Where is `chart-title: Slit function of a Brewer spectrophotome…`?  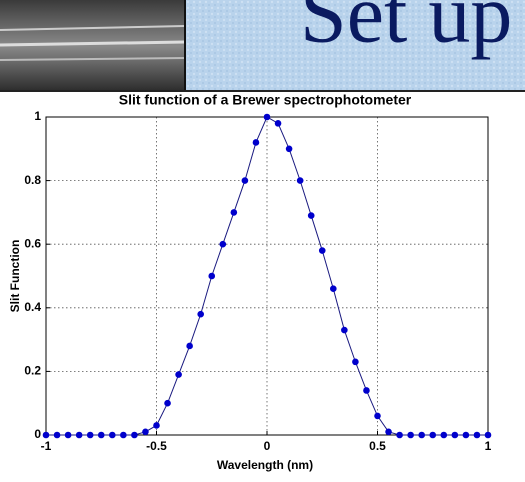
chart-title: Slit function of a Brewer spectrophotome… is located at coordinates (265, 100).